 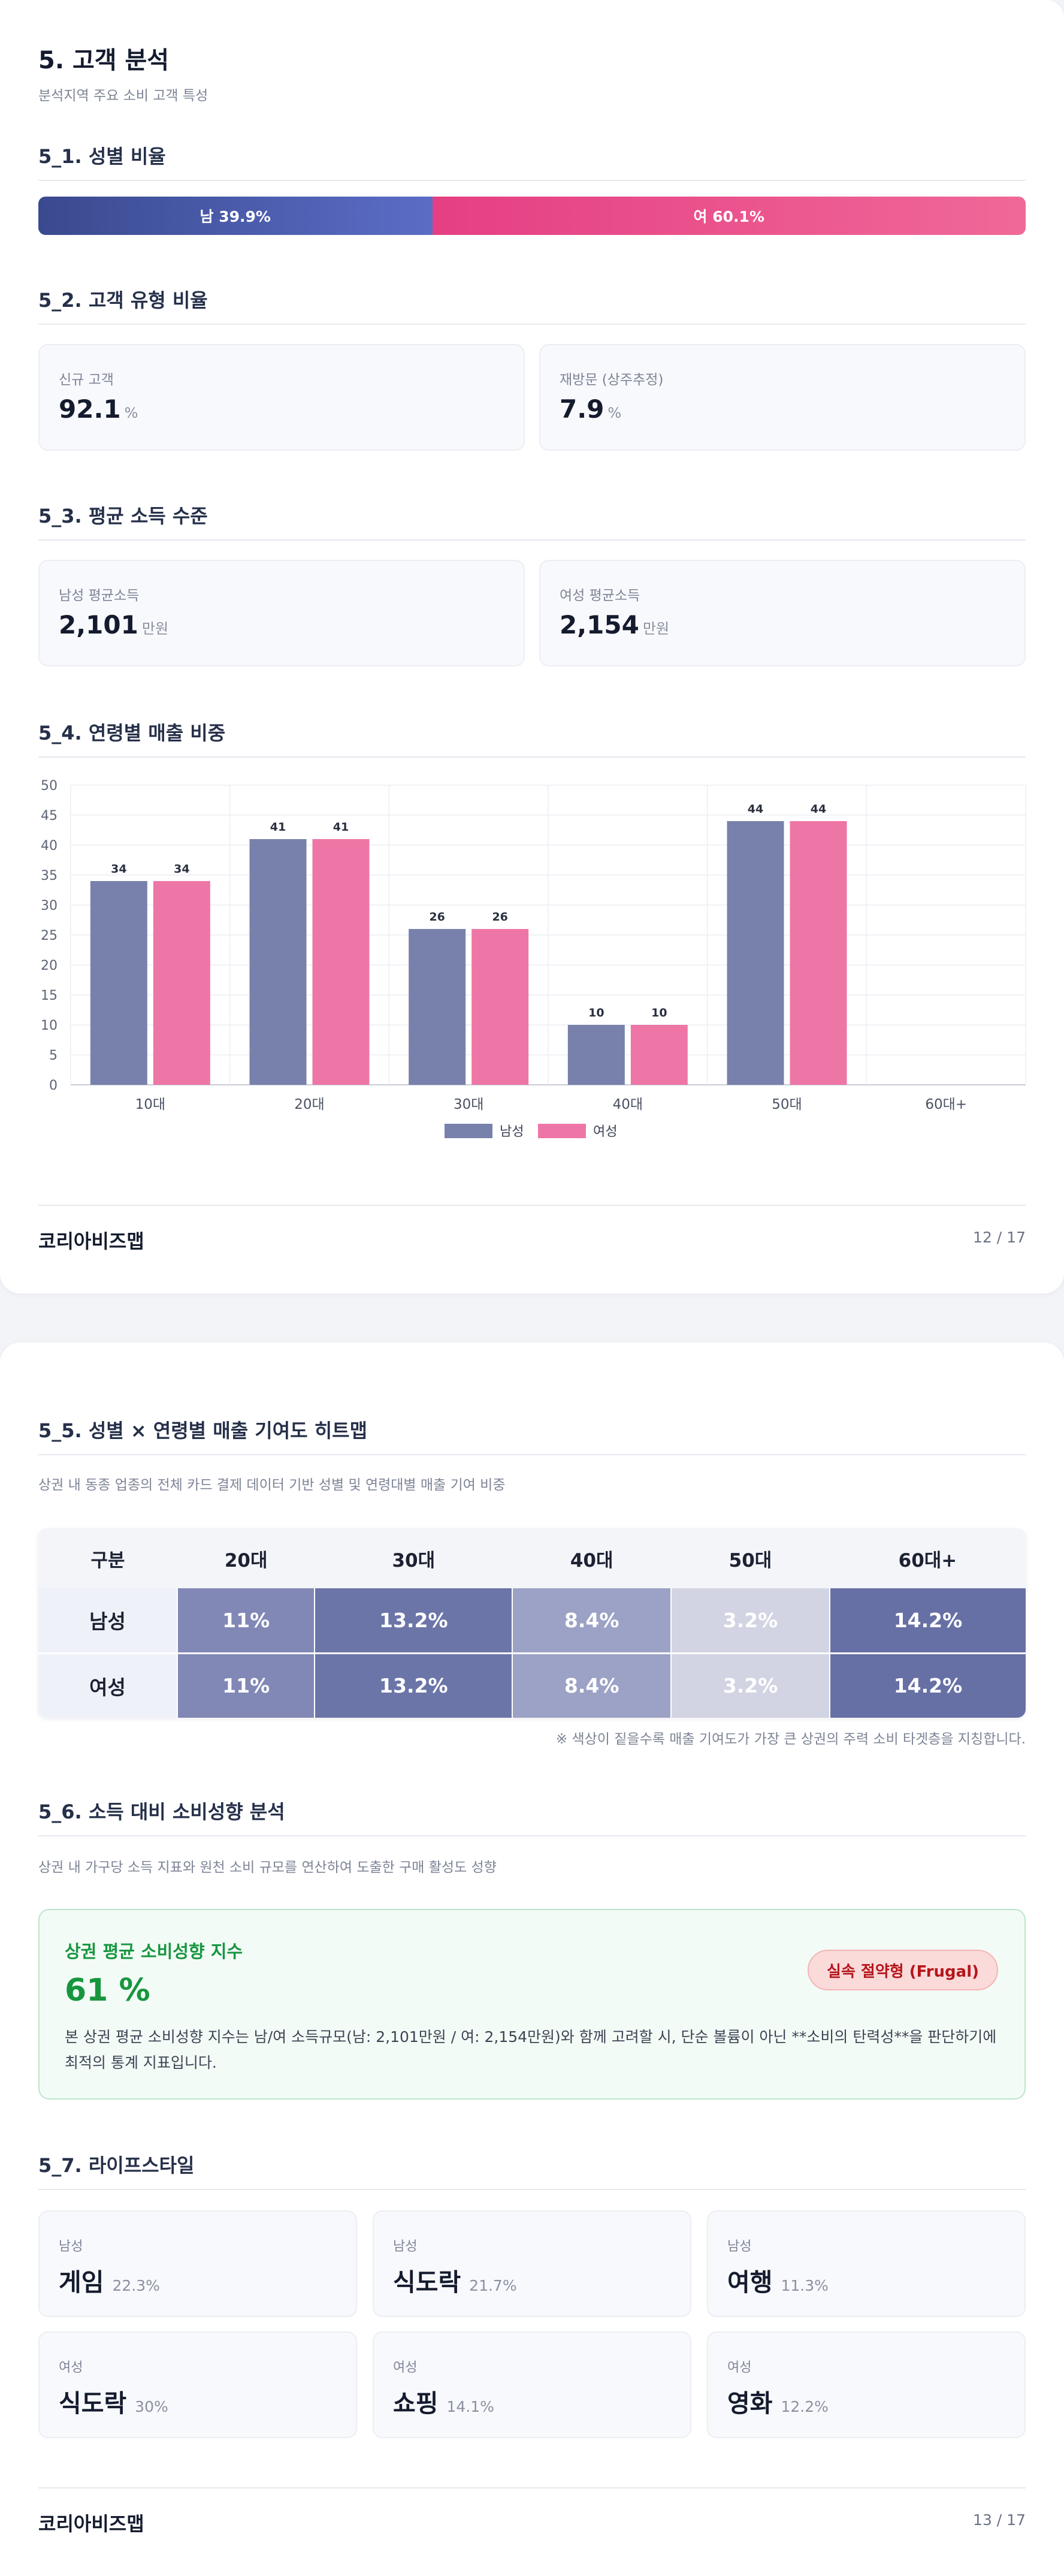 What do you see at coordinates (468, 1104) in the screenshot?
I see `x-tick-label: 30대` at bounding box center [468, 1104].